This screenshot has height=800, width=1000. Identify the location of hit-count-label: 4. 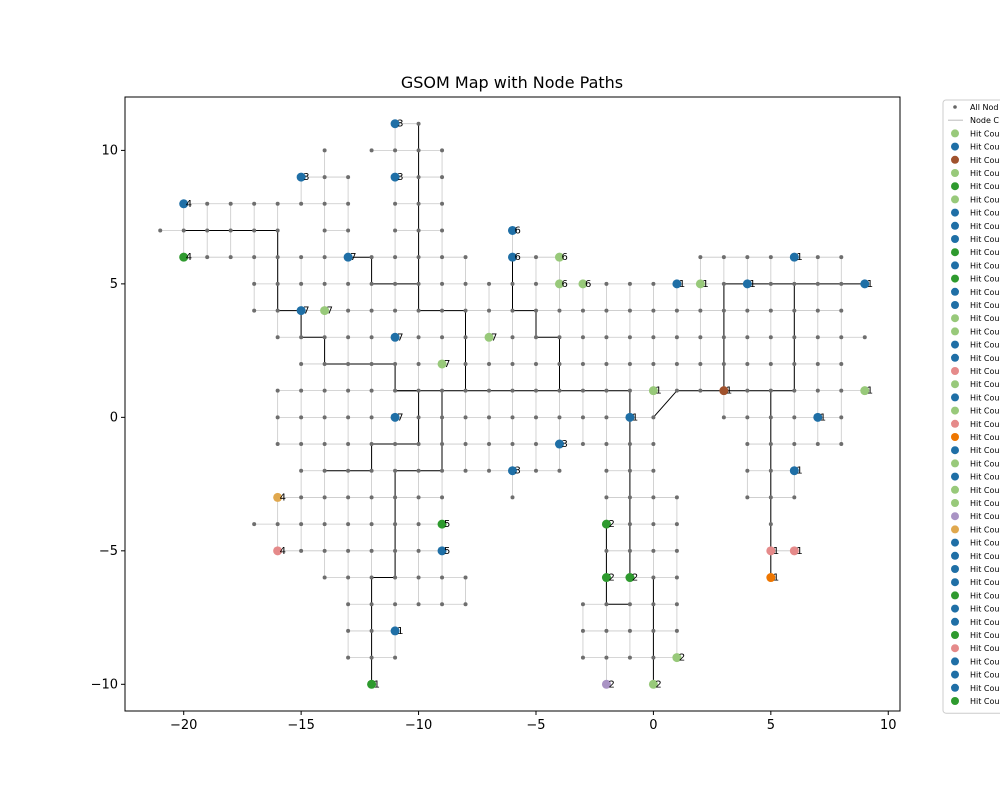
(189, 204).